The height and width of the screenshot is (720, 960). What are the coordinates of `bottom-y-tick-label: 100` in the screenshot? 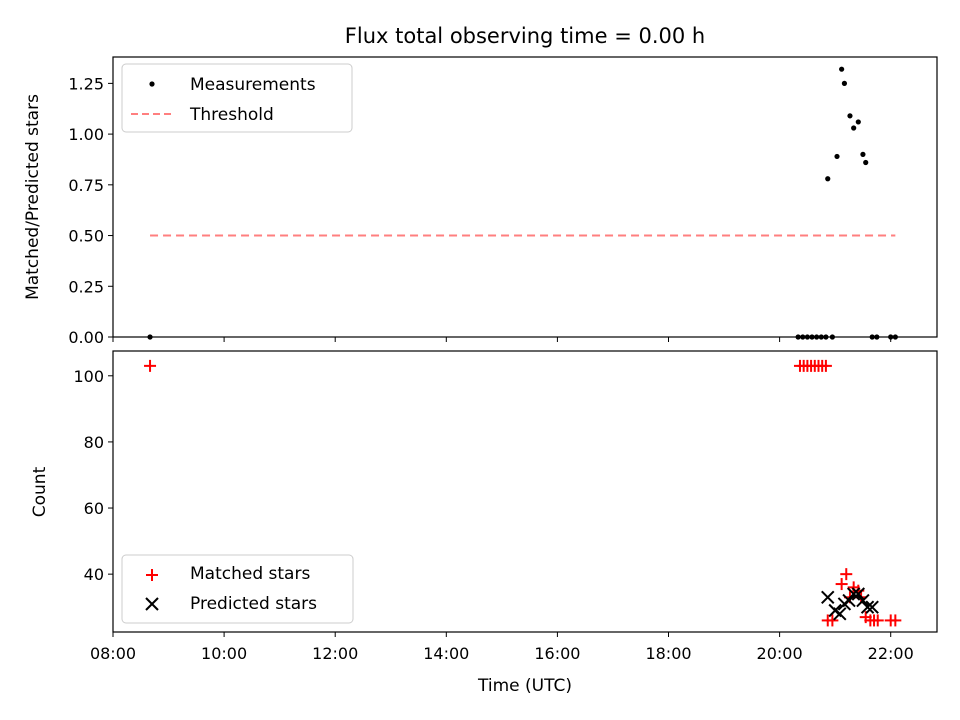 It's located at (88, 376).